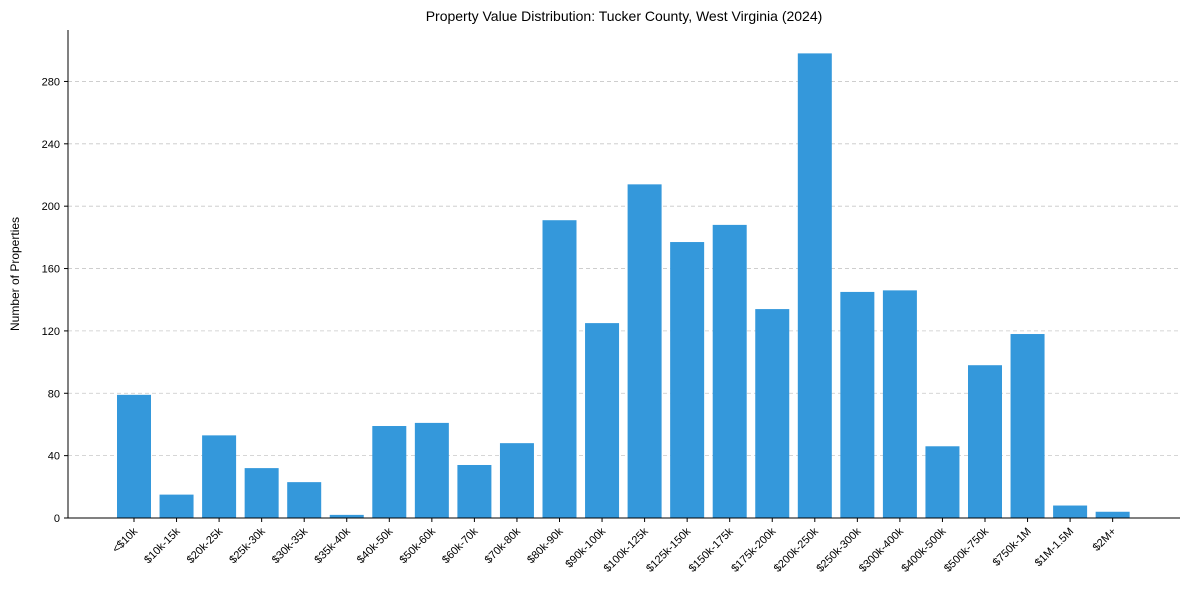  What do you see at coordinates (668, 549) in the screenshot?
I see `x-tick-label: $125k-150k` at bounding box center [668, 549].